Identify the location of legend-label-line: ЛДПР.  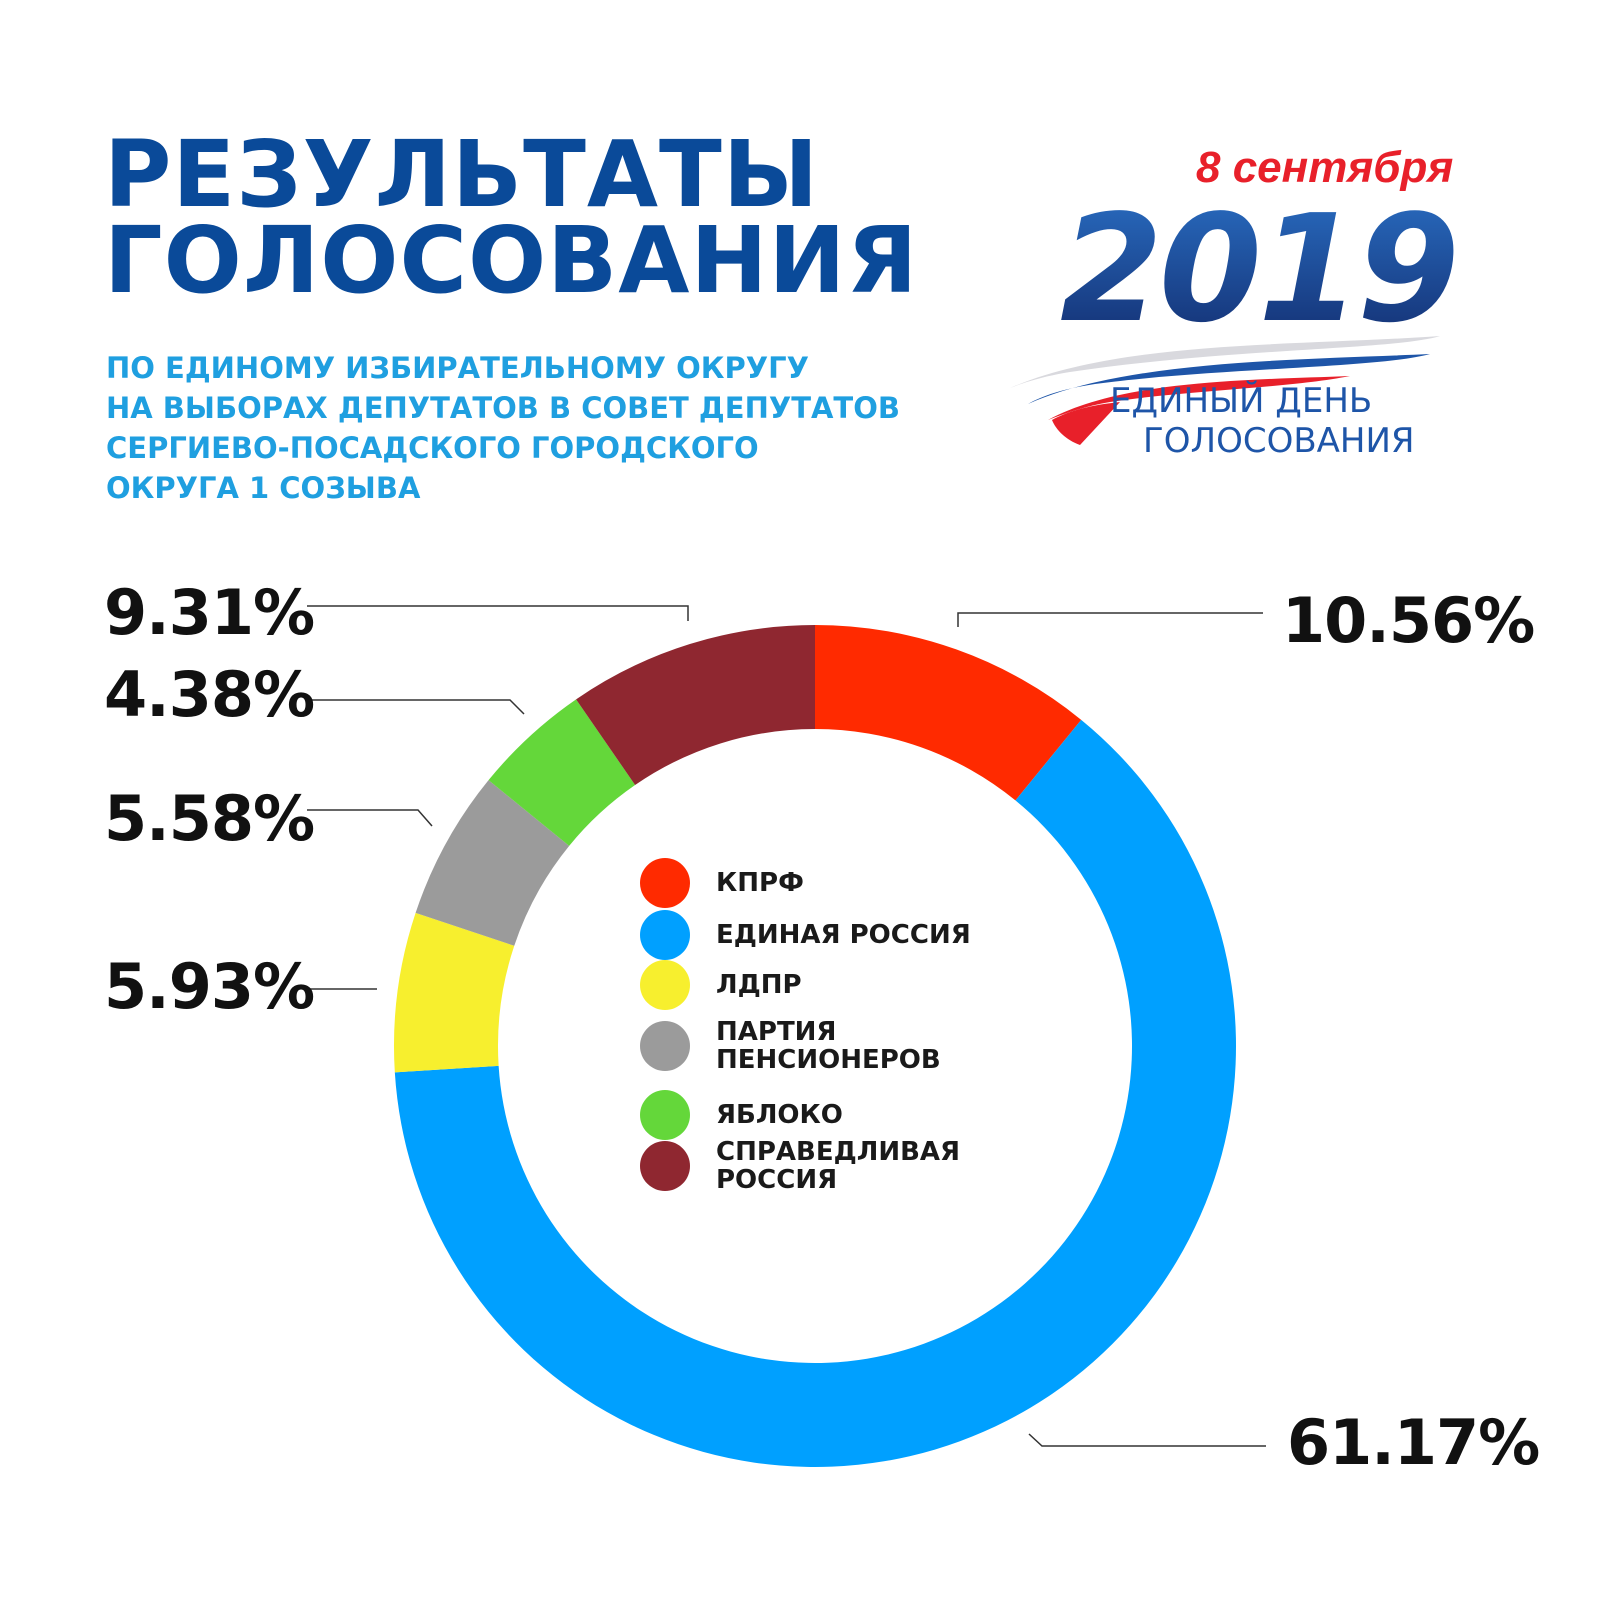
(759, 985).